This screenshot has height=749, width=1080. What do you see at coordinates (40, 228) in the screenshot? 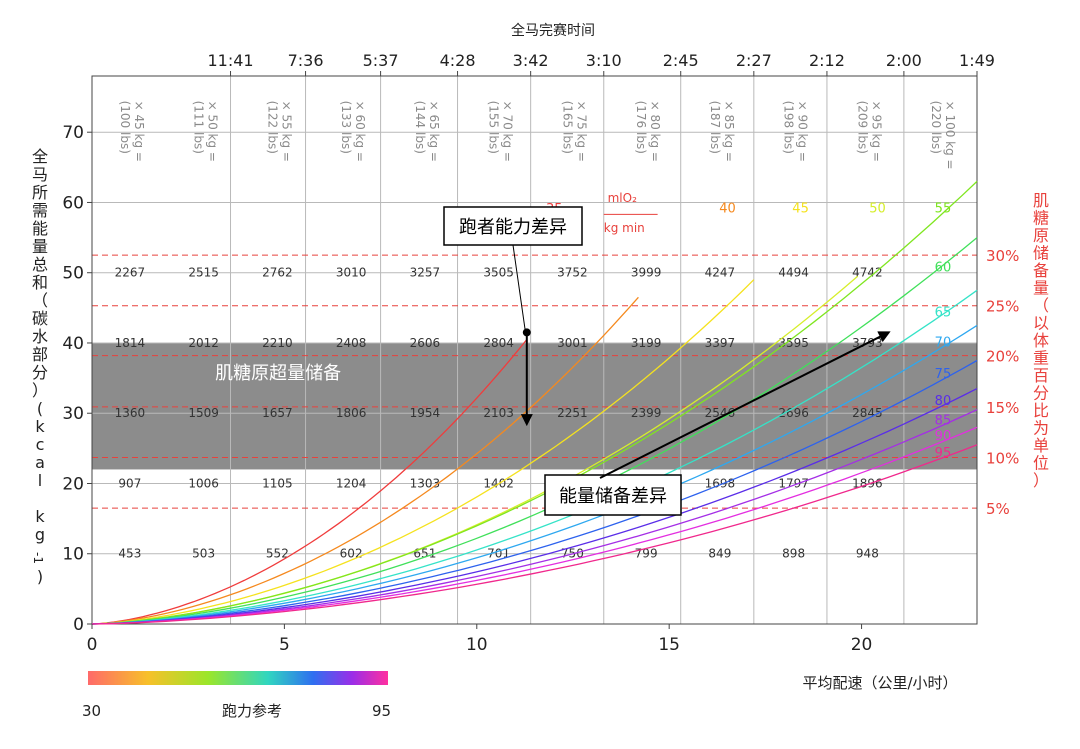
I see `y-axis-title-char: 能` at bounding box center [40, 228].